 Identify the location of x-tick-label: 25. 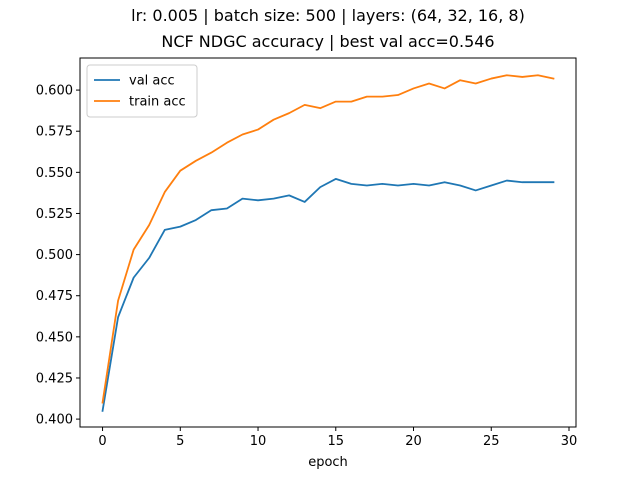
(491, 441).